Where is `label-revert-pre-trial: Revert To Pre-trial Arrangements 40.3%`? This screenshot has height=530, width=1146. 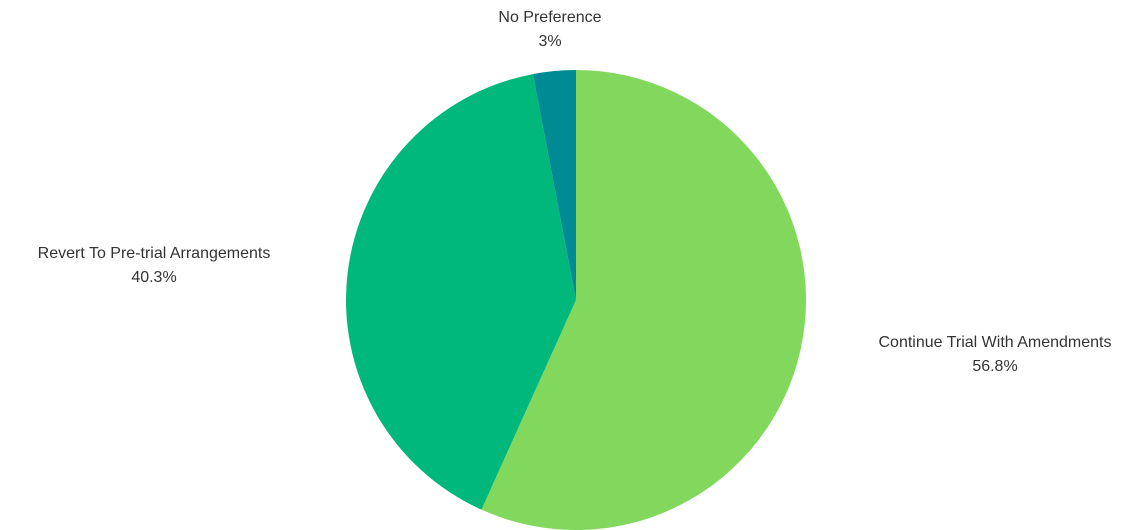
label-revert-pre-trial: Revert To Pre-trial Arrangements 40.3% is located at coordinates (154, 266).